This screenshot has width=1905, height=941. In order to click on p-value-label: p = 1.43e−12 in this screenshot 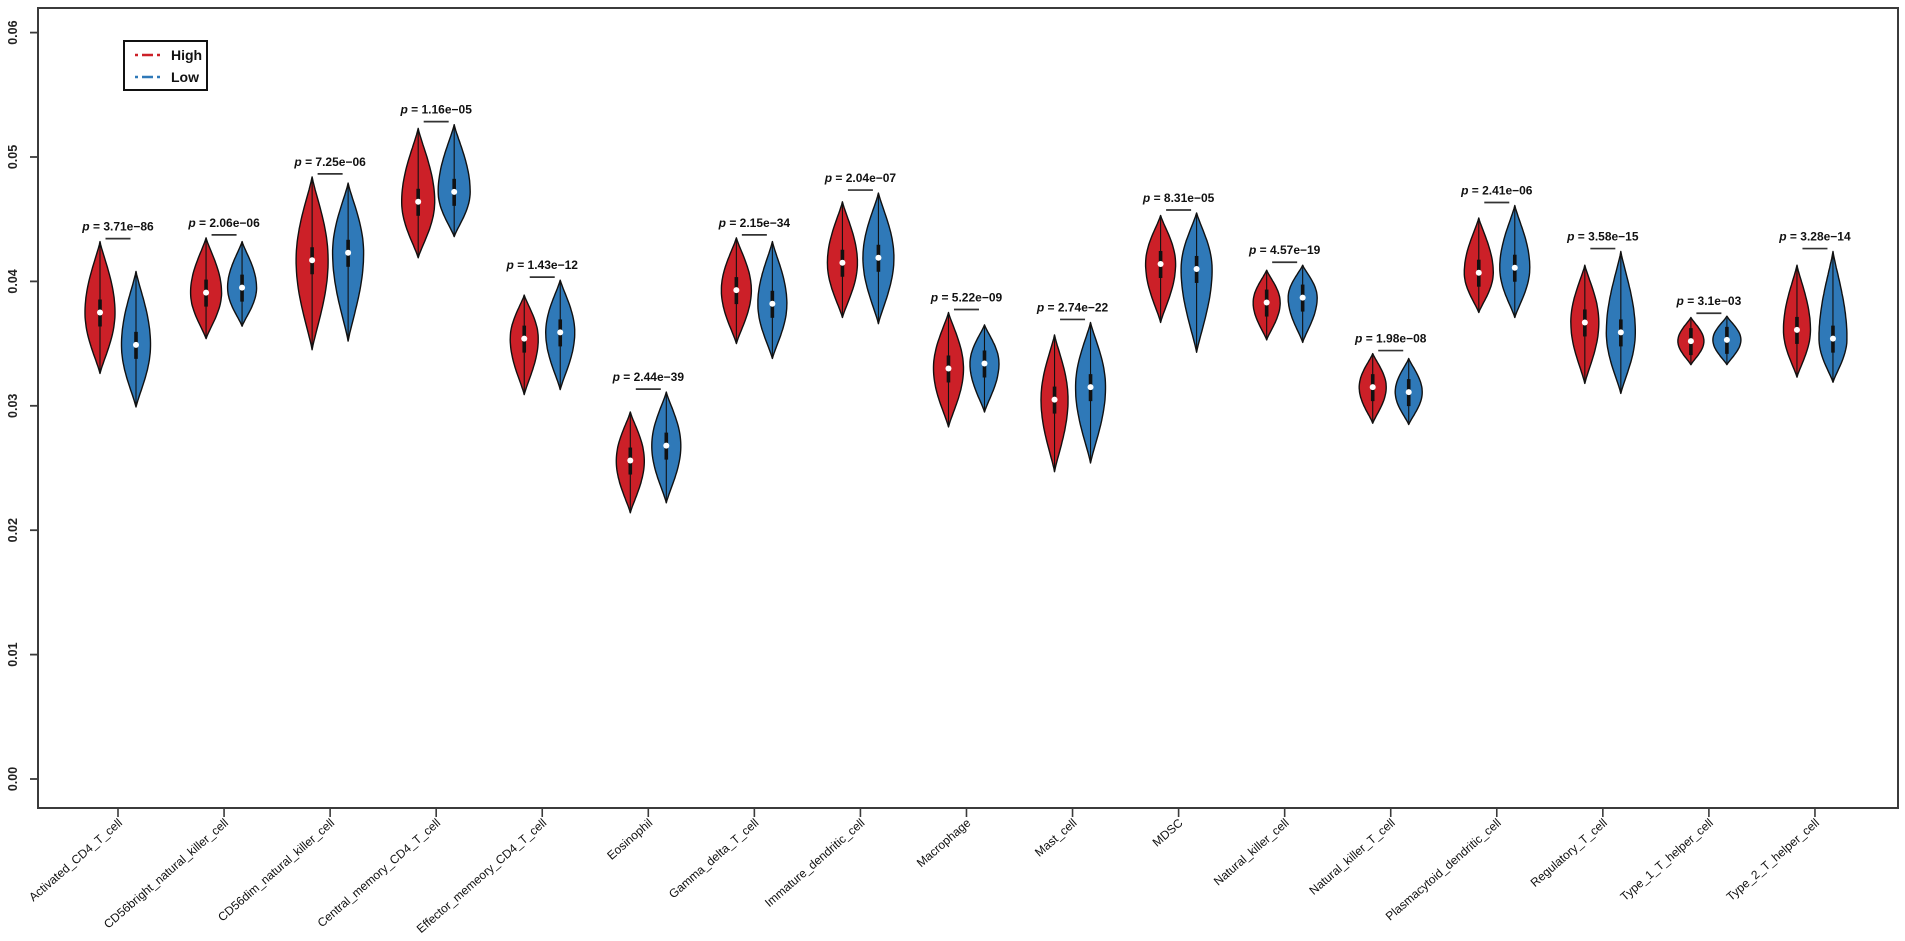, I will do `click(542, 265)`.